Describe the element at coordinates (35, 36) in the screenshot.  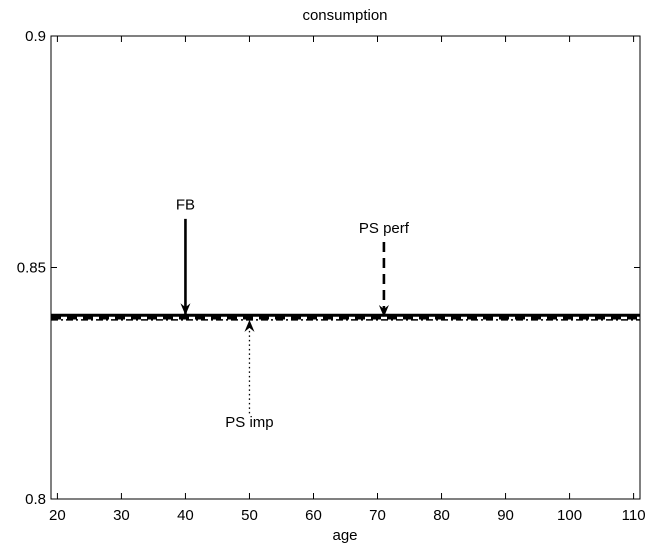
I see `y-tick-label: 0.9` at that location.